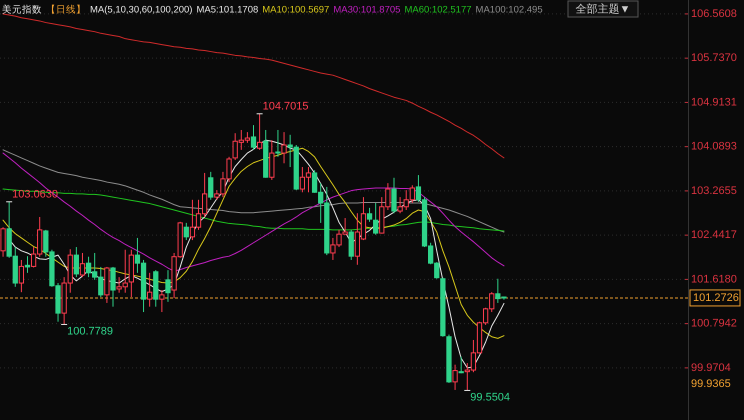 This screenshot has width=744, height=420. What do you see at coordinates (716, 298) in the screenshot?
I see `ref-line-label: 101.2726` at bounding box center [716, 298].